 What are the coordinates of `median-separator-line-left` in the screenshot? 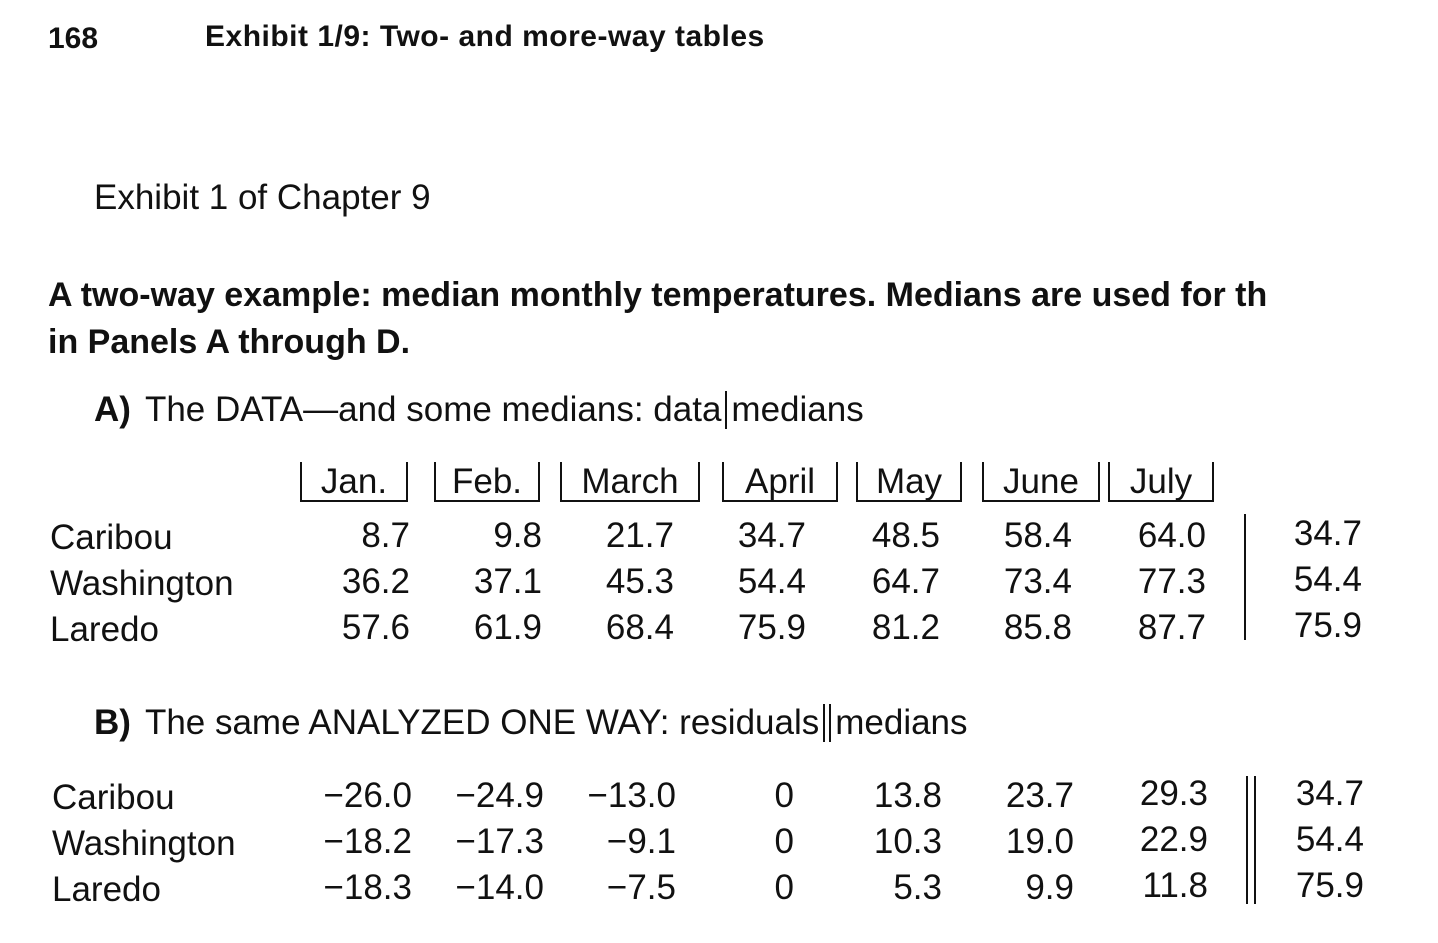 It's located at (1247, 840).